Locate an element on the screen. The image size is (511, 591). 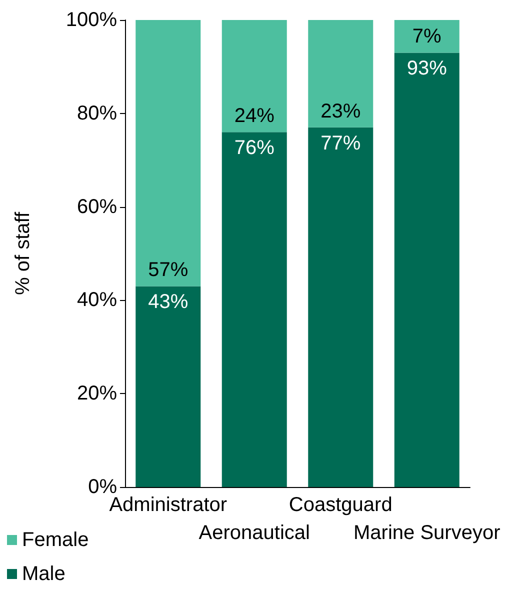
data-label: 7% is located at coordinates (427, 37).